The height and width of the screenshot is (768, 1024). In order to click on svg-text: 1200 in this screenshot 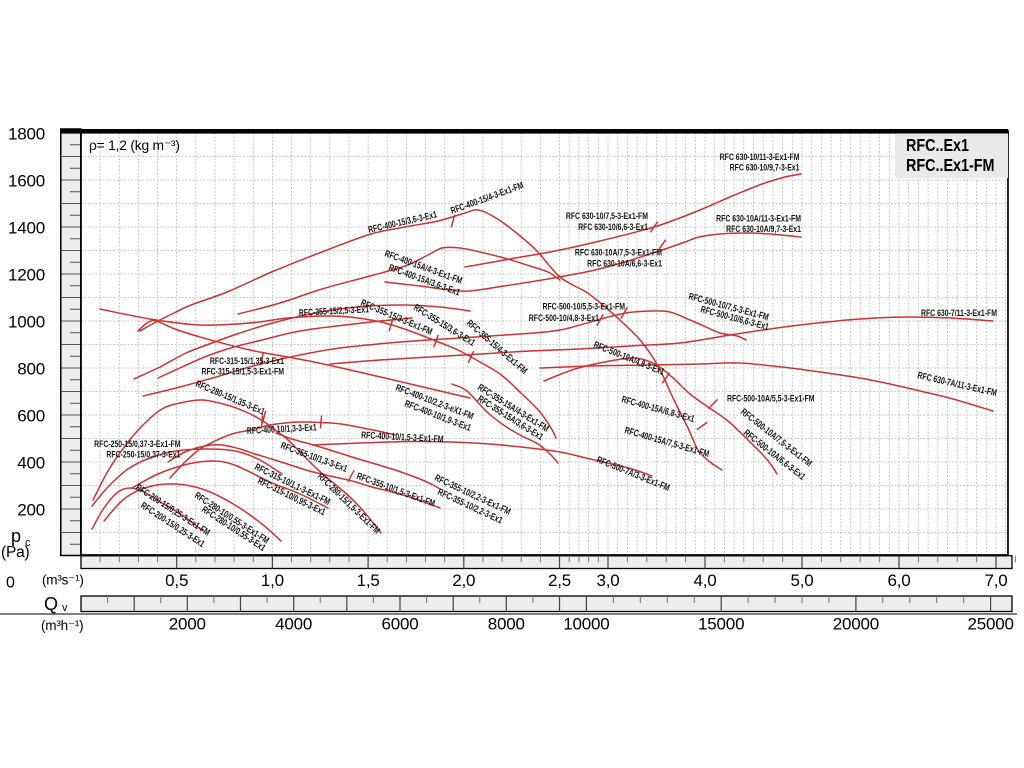, I will do `click(26, 274)`.